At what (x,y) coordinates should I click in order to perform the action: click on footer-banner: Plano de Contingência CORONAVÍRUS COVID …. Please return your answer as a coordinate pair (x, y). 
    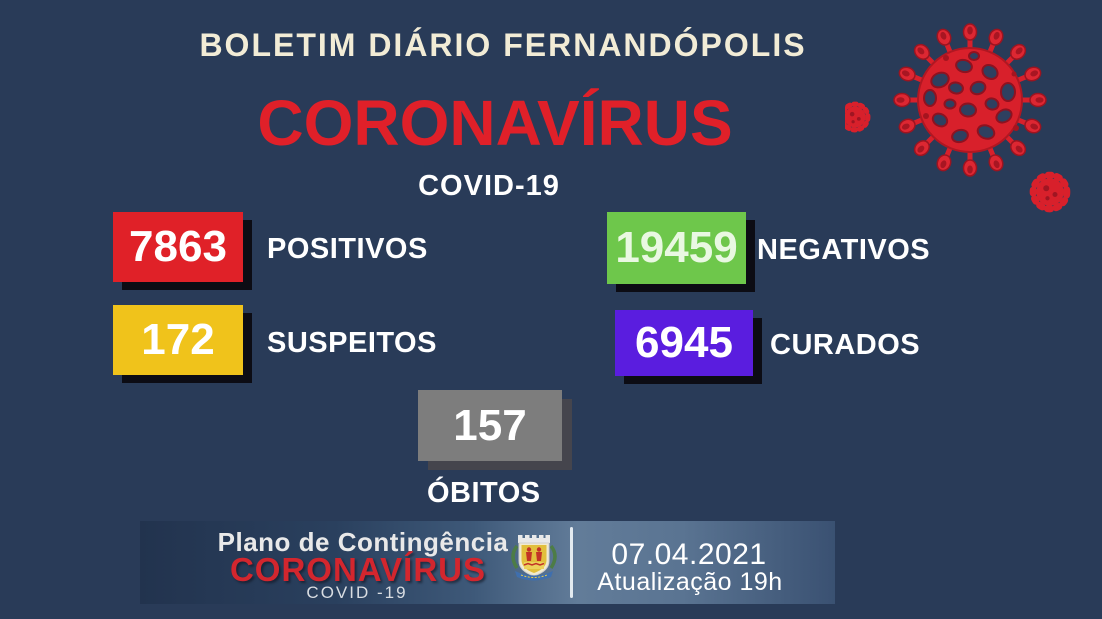
    Looking at the image, I should click on (487, 562).